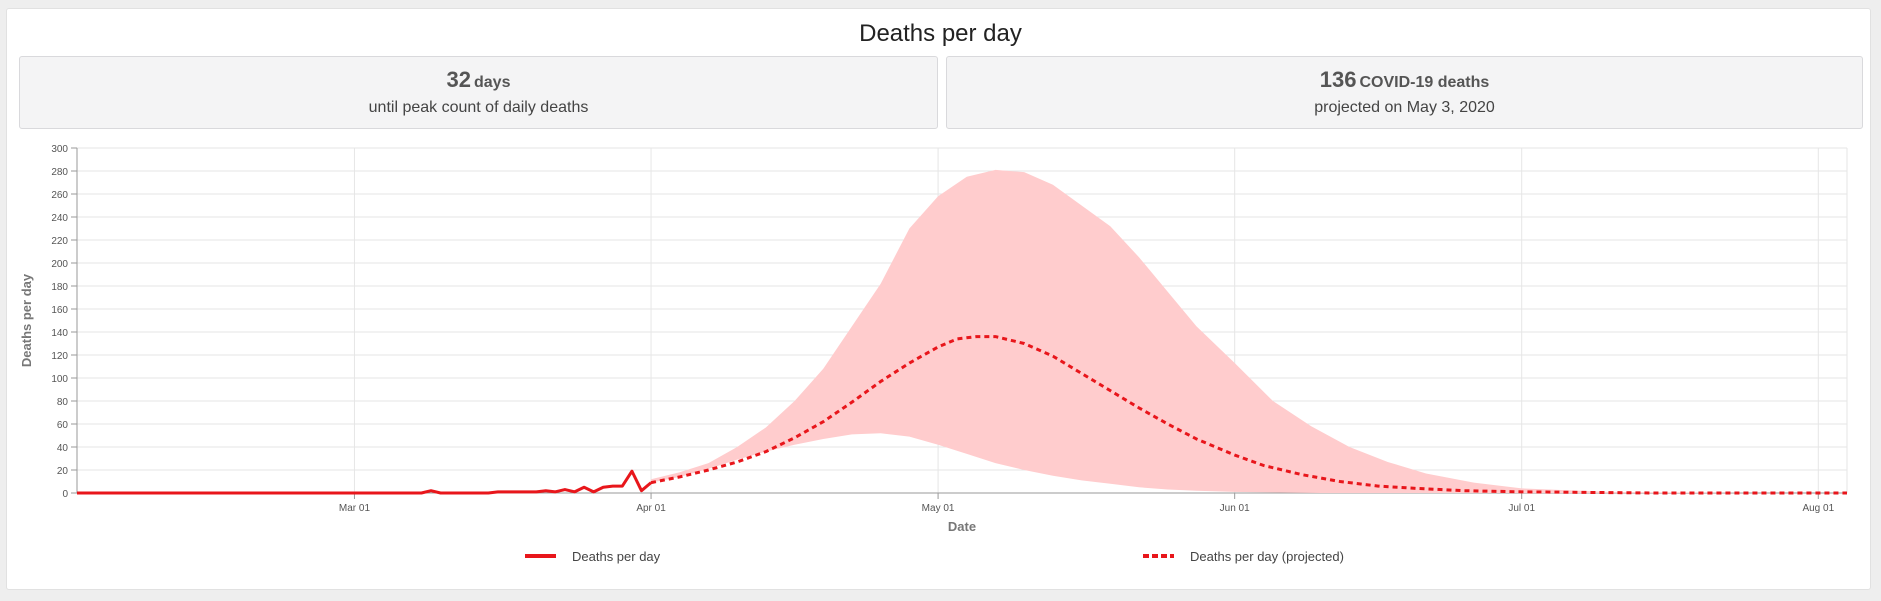  What do you see at coordinates (492, 82) in the screenshot?
I see `days-until-peak-unit: days` at bounding box center [492, 82].